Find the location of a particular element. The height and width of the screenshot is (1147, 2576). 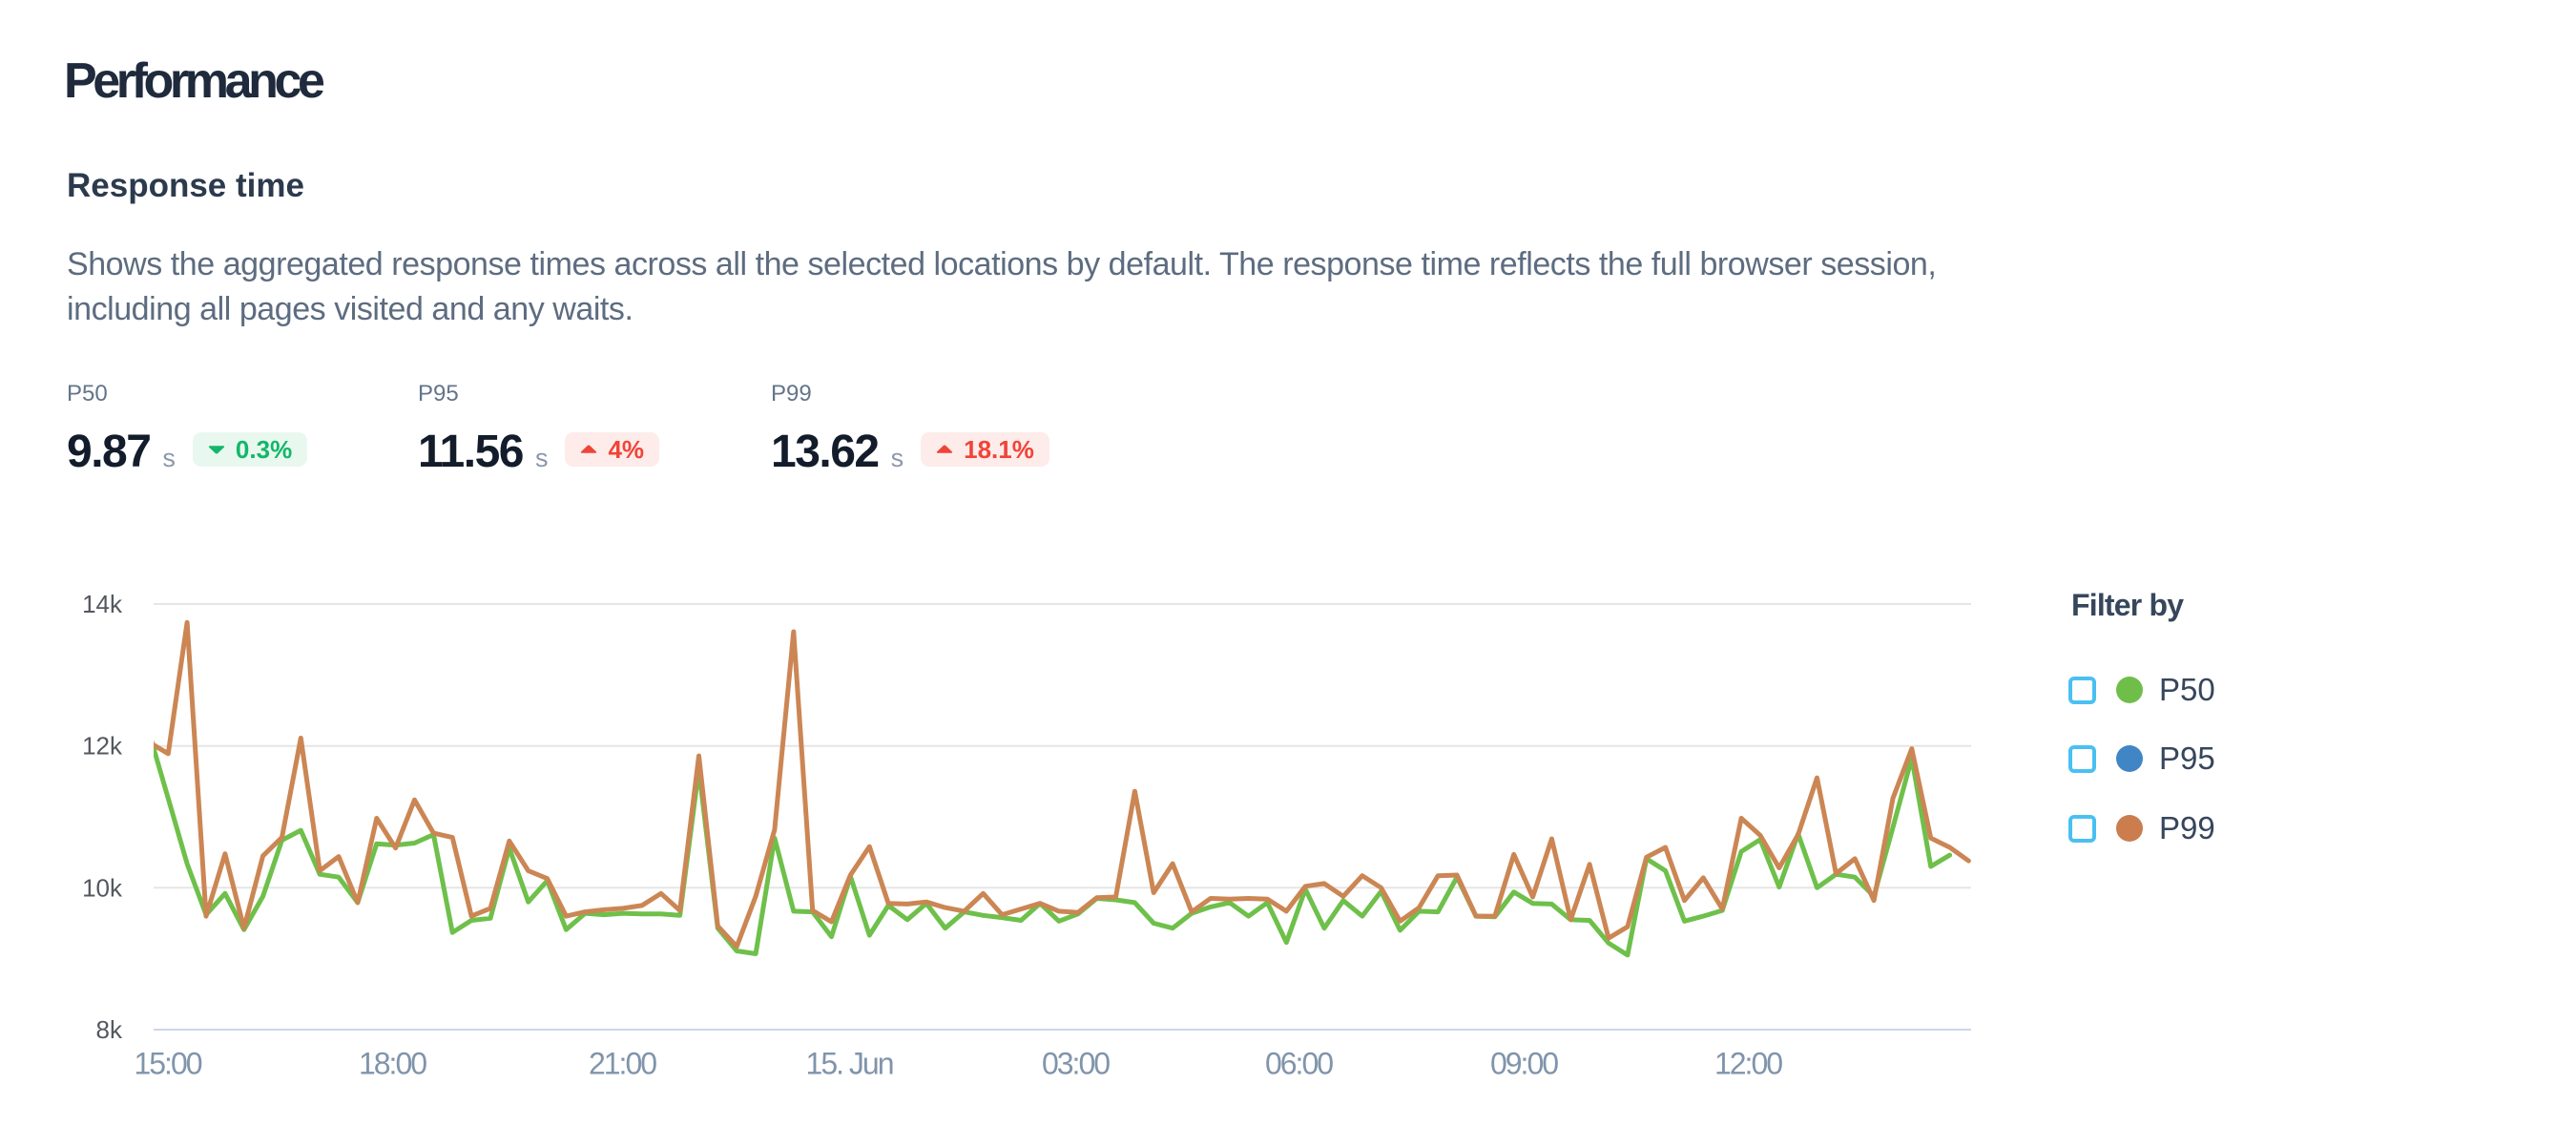

svg-text: 15. Jun is located at coordinates (849, 1064).